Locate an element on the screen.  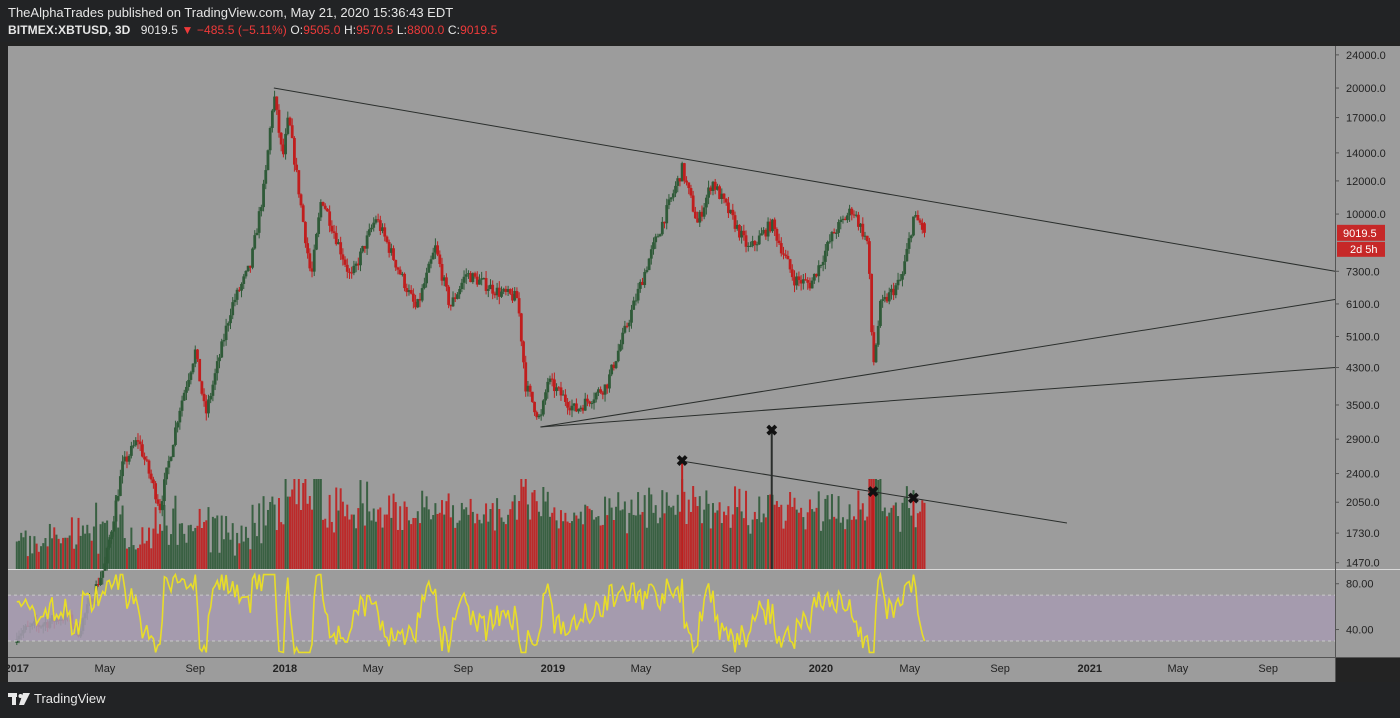
time-axis is located at coordinates (671, 669).